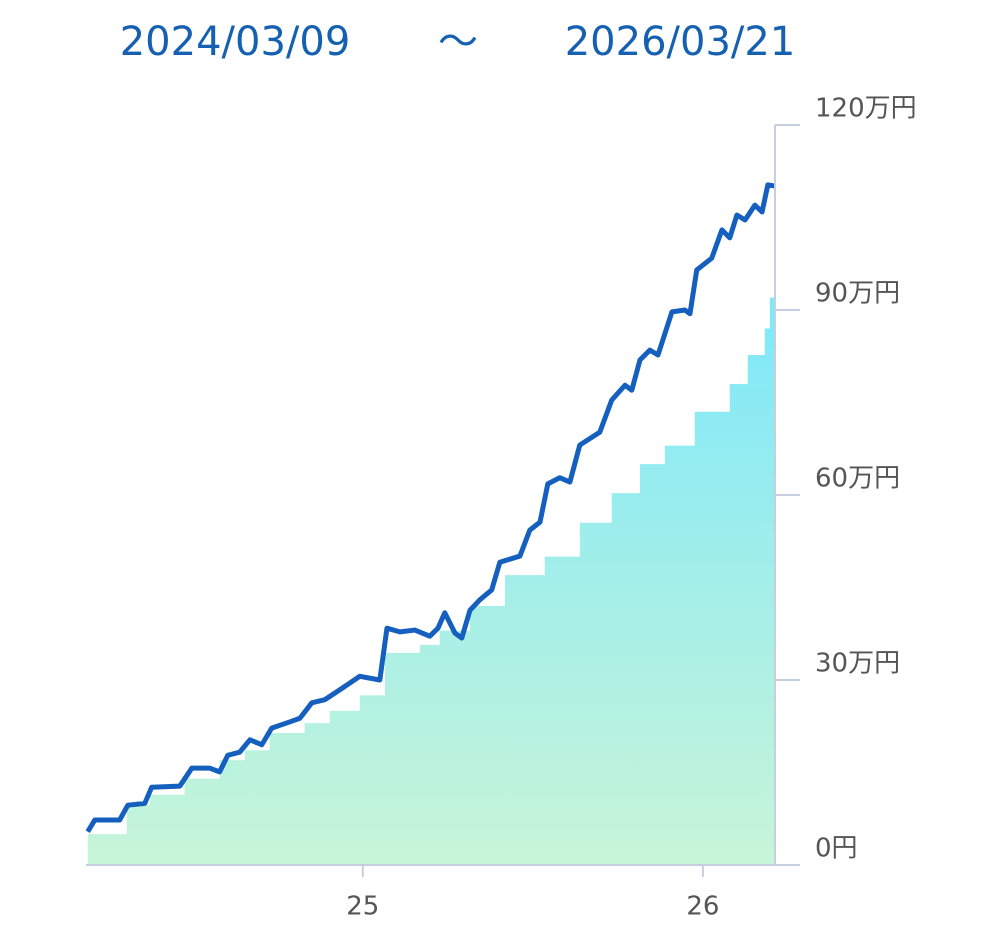  I want to click on y-tick-label: 120万円, so click(866, 109).